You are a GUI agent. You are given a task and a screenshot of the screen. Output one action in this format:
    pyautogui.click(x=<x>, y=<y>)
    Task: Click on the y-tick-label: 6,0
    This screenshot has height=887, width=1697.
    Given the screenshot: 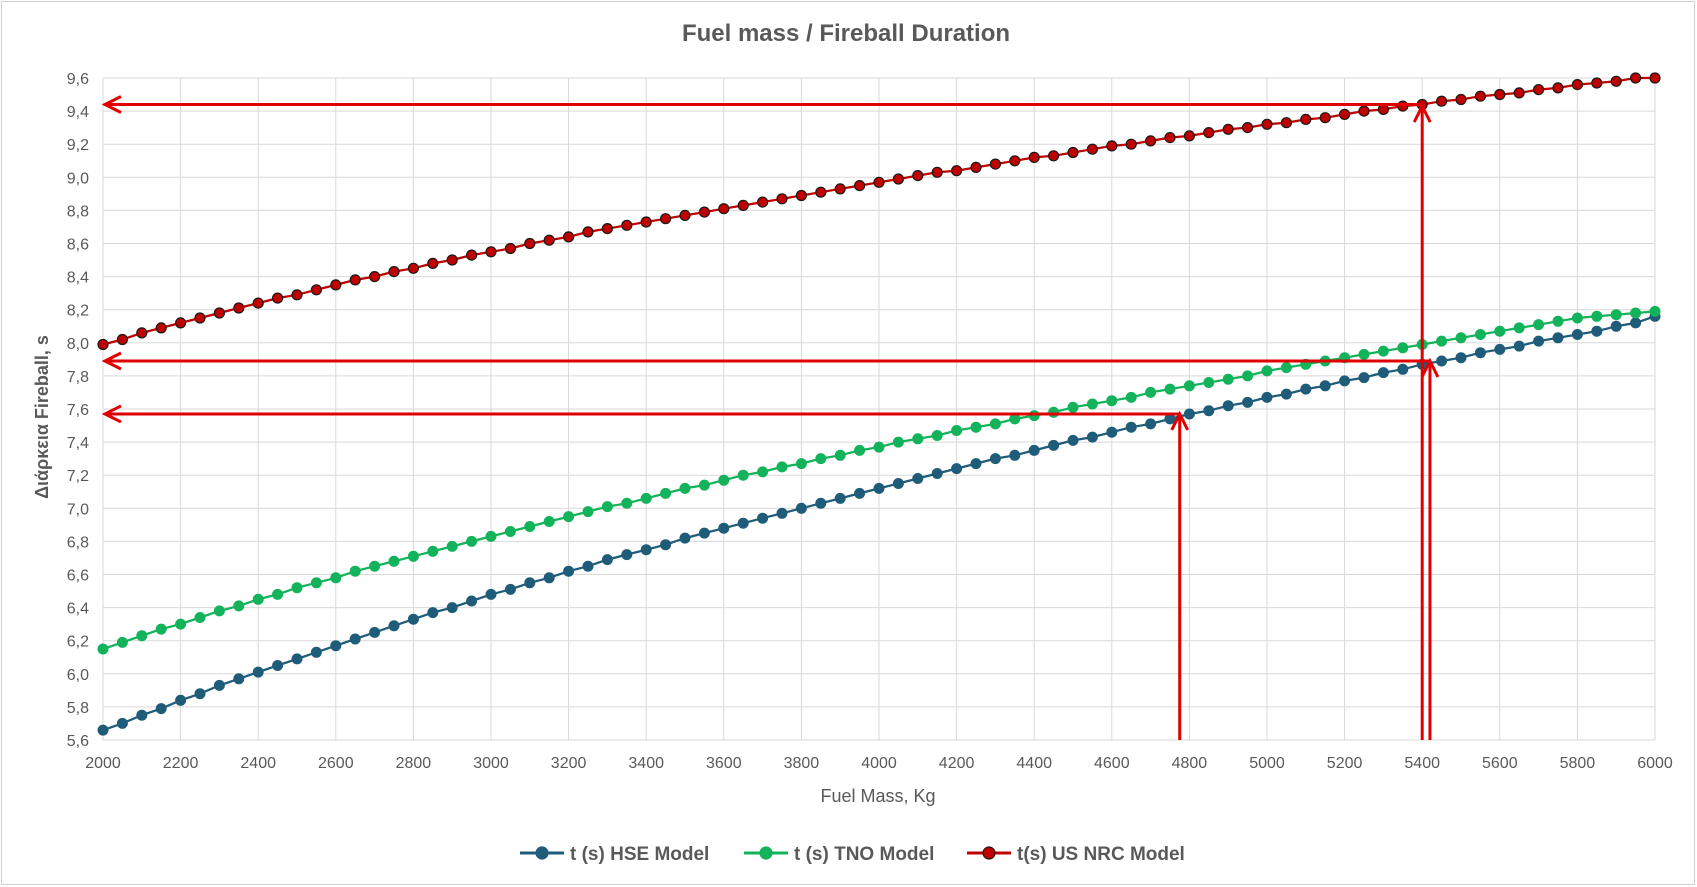 What is the action you would take?
    pyautogui.click(x=78, y=675)
    